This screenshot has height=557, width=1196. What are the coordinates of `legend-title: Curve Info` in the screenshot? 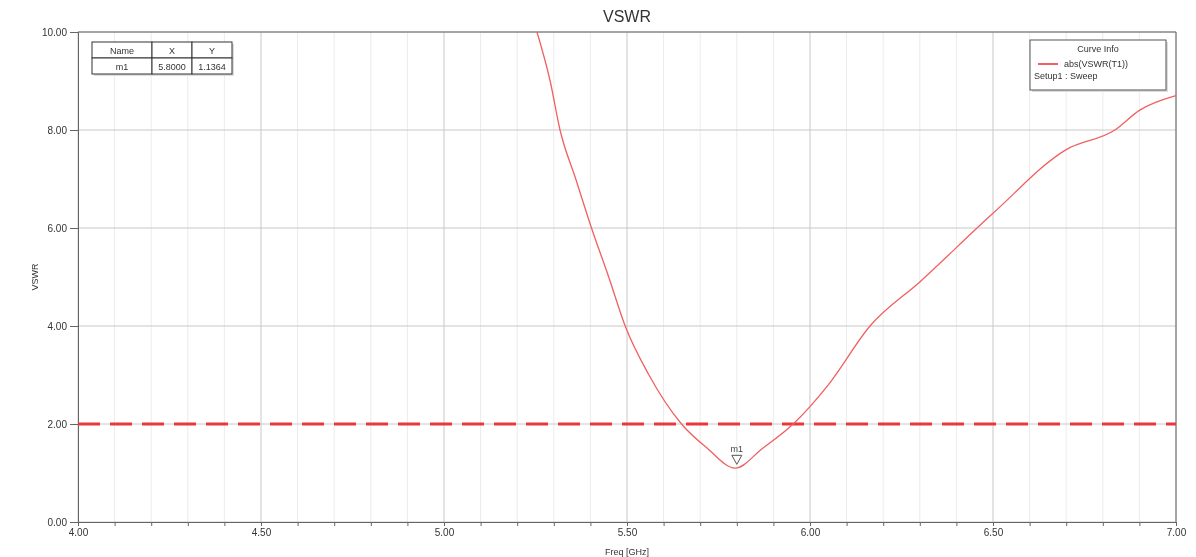 It's located at (1098, 49).